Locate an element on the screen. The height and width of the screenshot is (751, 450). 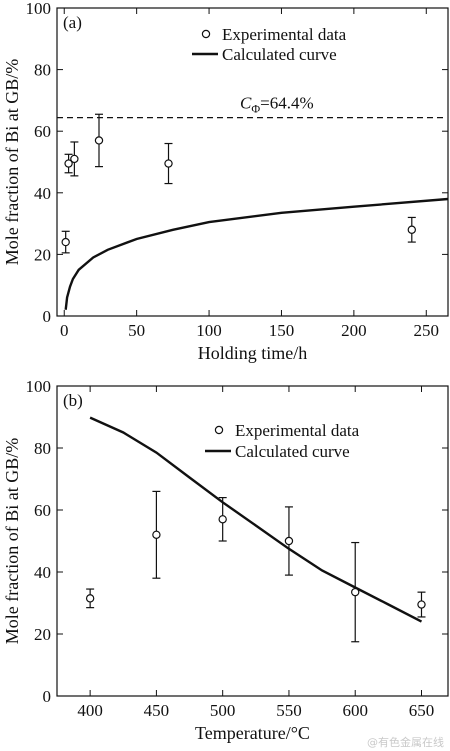
y-tick-label-b: 60 is located at coordinates (42, 510).